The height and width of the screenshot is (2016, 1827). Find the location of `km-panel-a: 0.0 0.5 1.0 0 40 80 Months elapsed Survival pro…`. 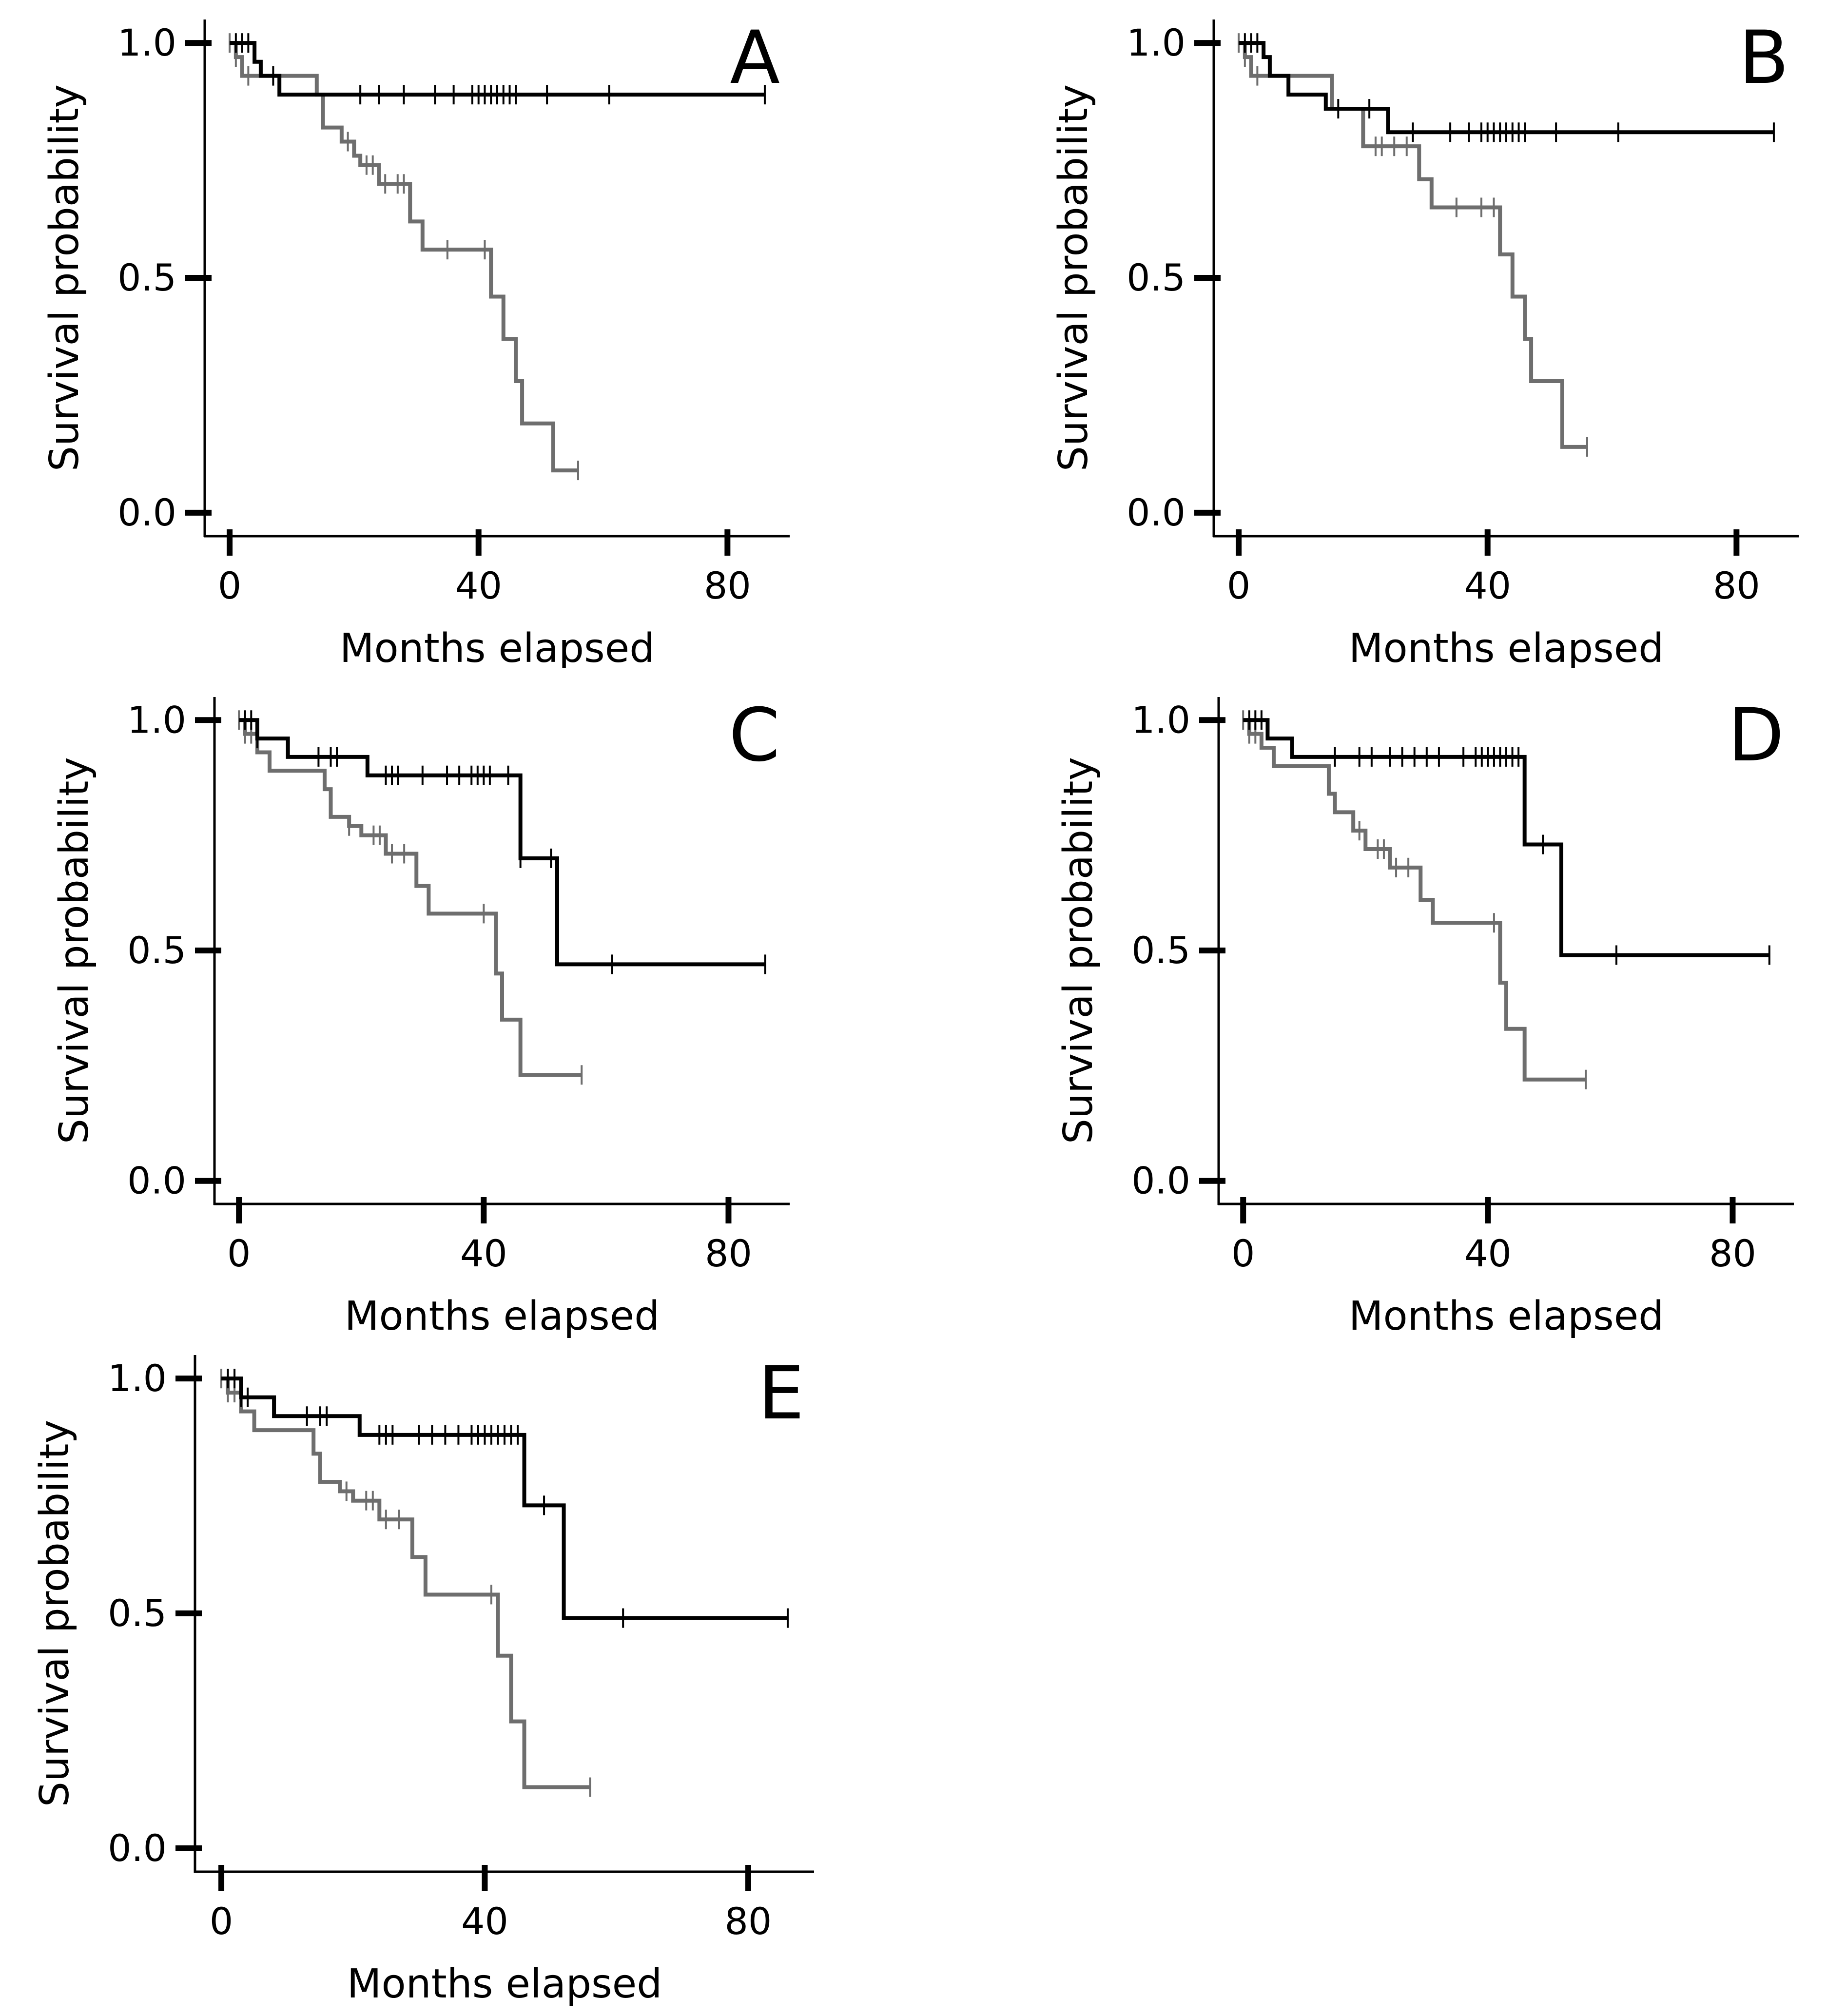

km-panel-a: 0.0 0.5 1.0 0 40 80 Months elapsed Survival pro… is located at coordinates (417, 342).